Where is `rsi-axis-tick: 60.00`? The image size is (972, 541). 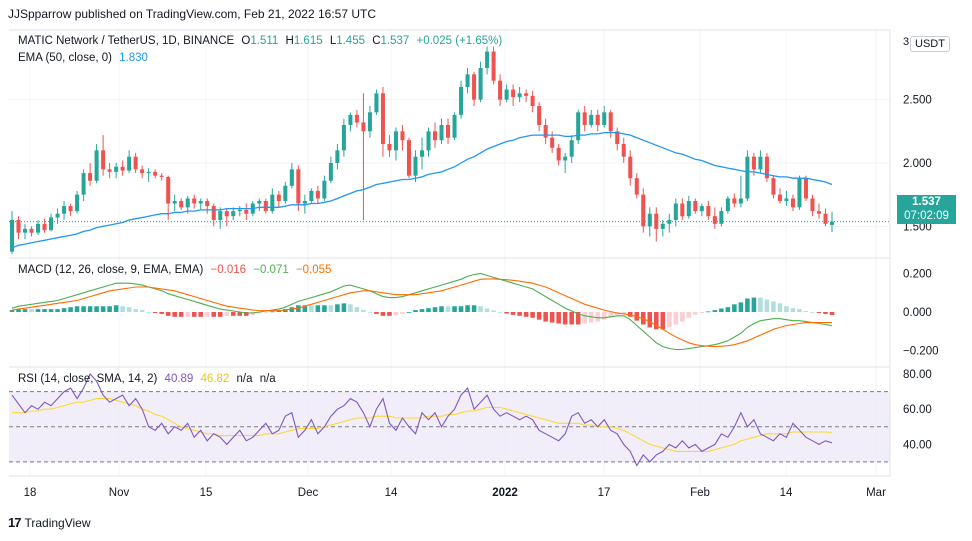 rsi-axis-tick: 60.00 is located at coordinates (917, 410).